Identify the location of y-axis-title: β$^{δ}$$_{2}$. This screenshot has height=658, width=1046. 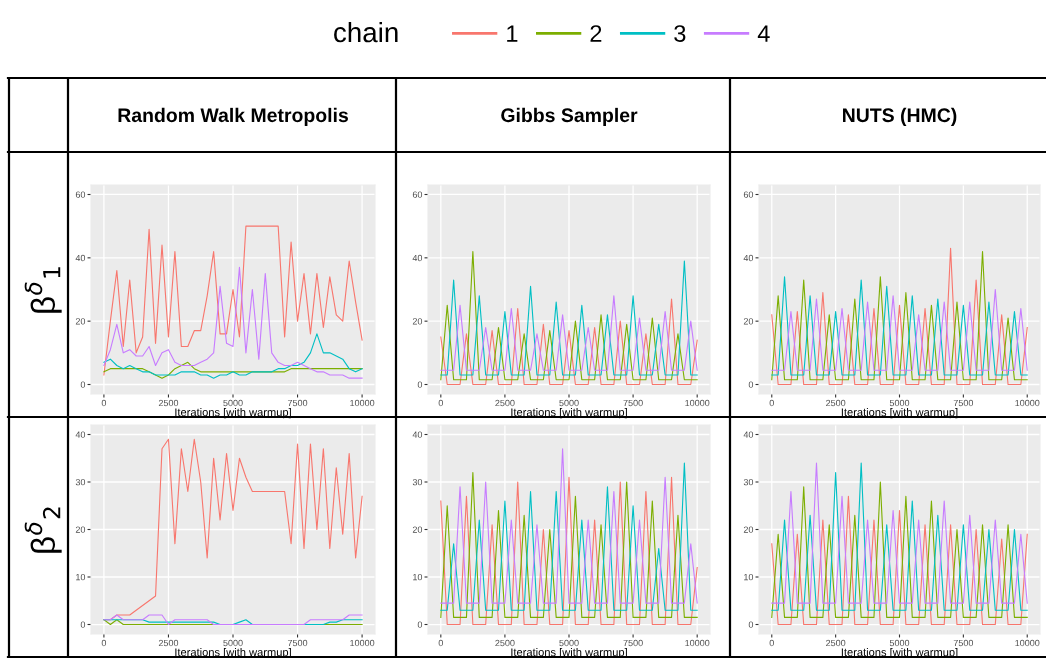
(43, 530).